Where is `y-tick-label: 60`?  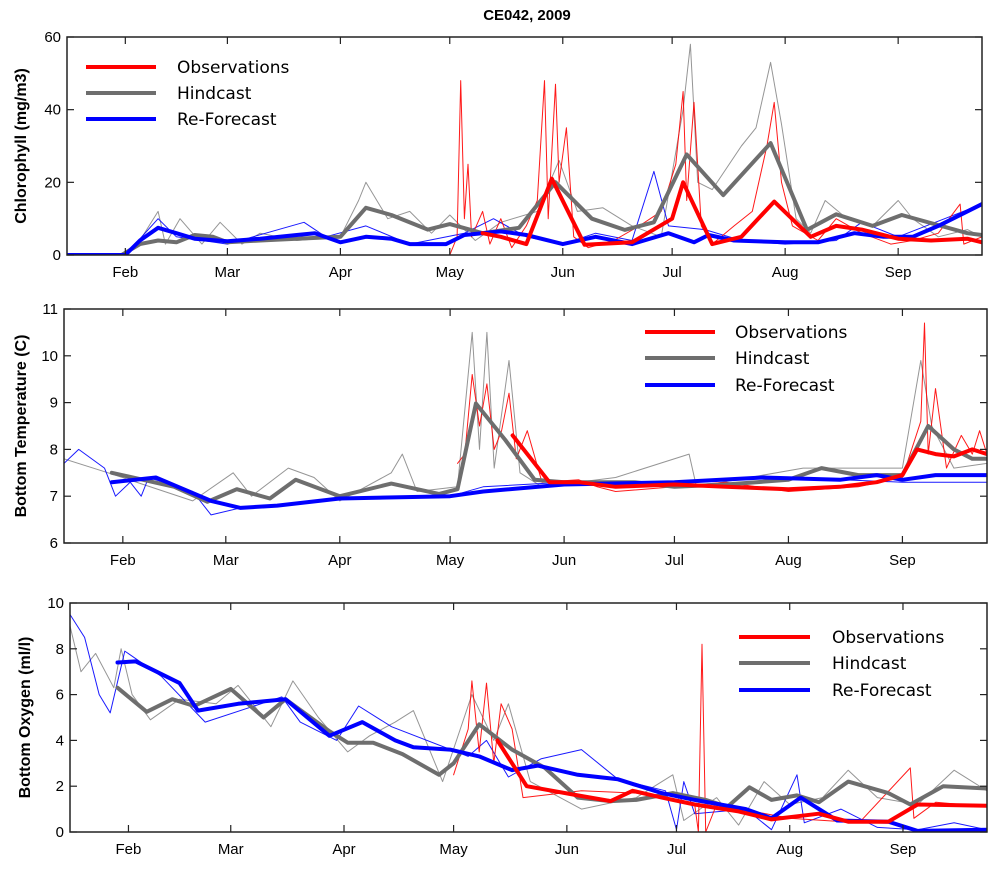
y-tick-label: 60 is located at coordinates (52, 37).